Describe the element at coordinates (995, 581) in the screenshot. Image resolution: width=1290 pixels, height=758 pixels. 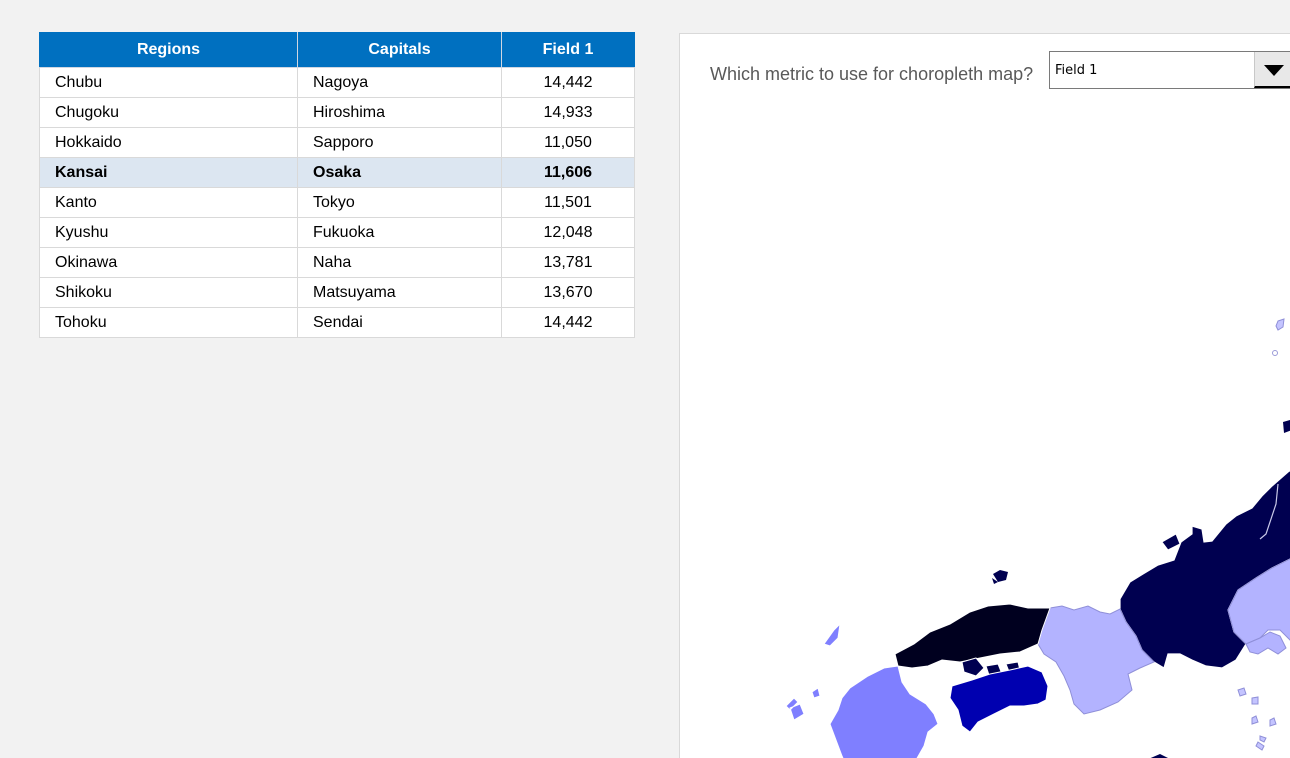
I see `map-region-oki-small` at that location.